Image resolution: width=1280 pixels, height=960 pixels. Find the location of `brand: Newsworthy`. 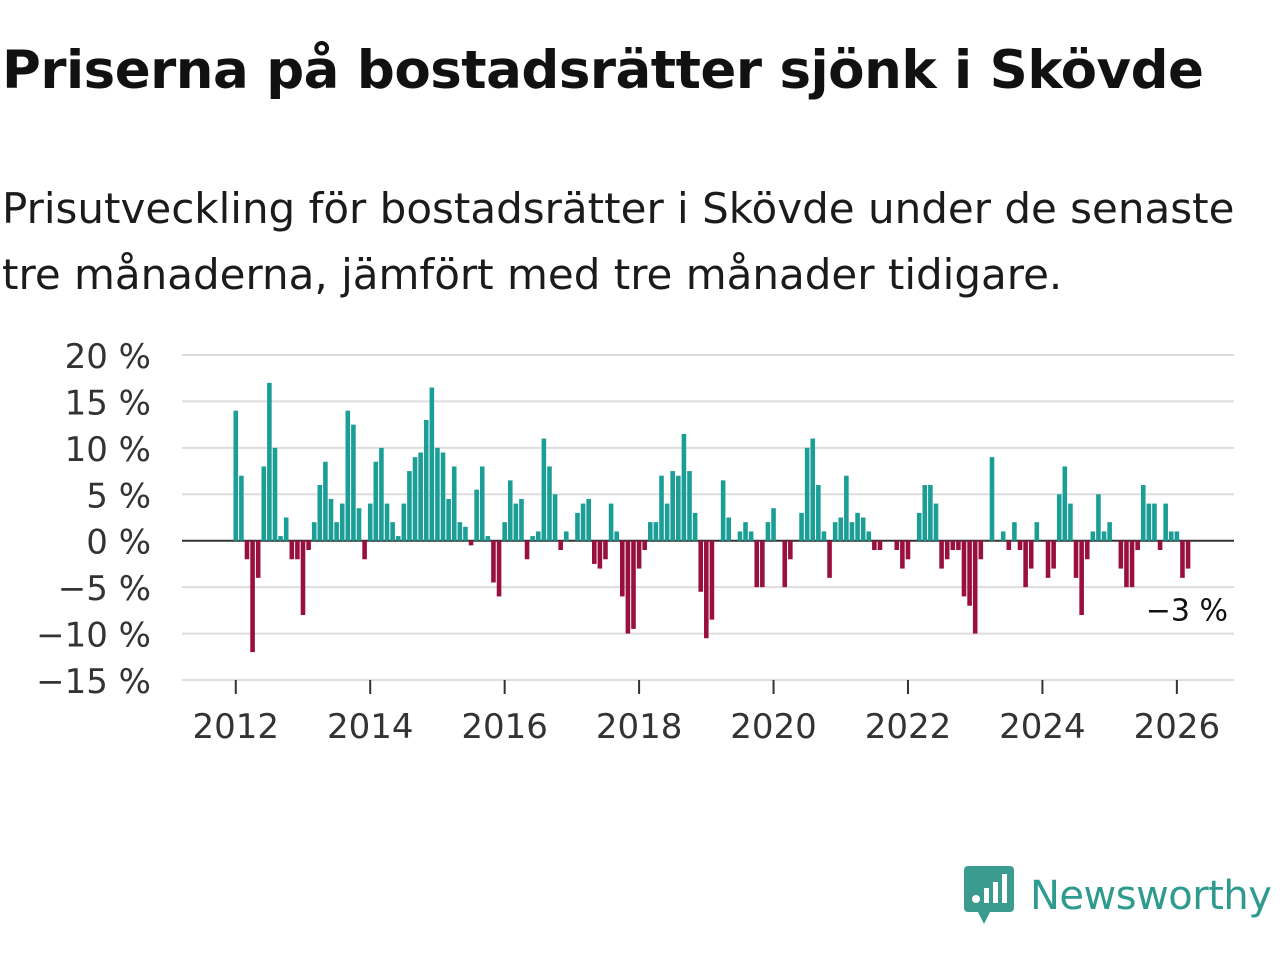

brand: Newsworthy is located at coordinates (1118, 896).